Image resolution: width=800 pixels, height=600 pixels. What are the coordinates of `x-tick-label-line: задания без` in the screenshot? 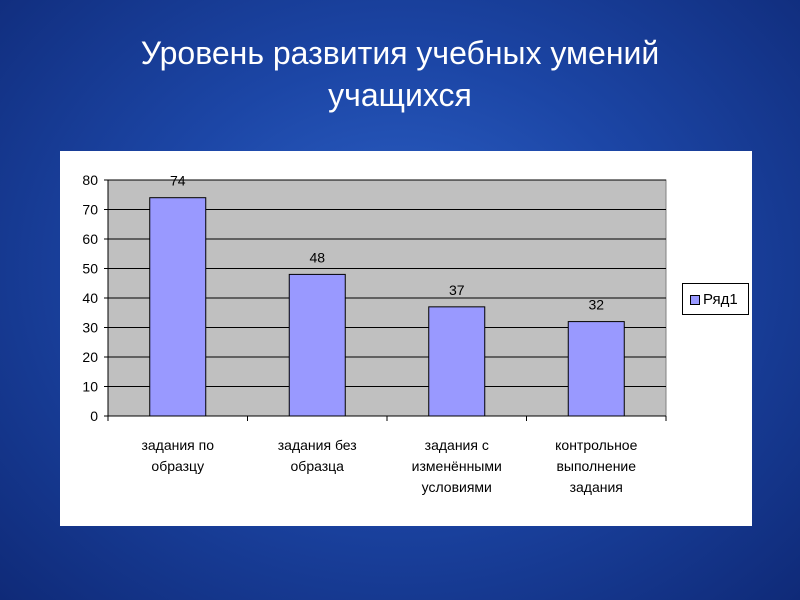 It's located at (317, 445).